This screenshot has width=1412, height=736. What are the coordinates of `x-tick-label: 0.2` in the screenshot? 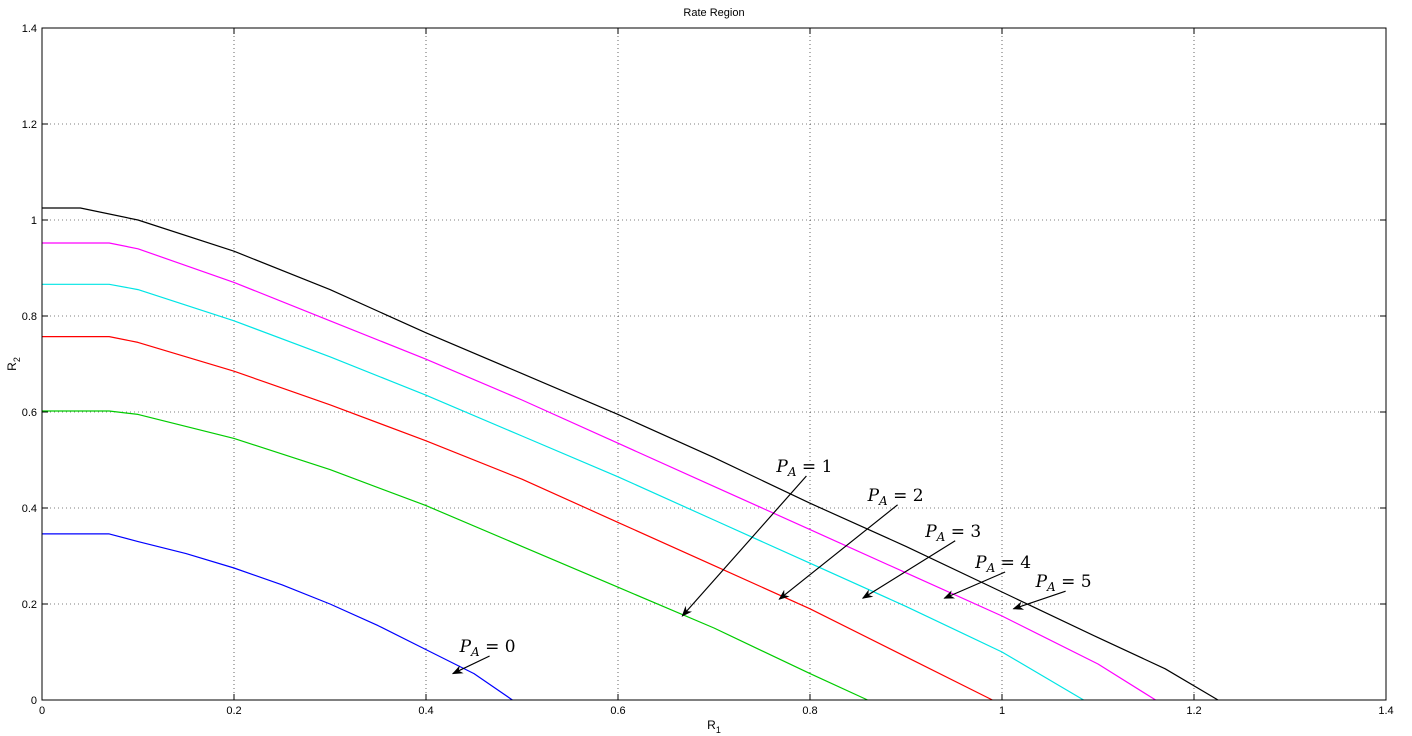 It's located at (233, 711).